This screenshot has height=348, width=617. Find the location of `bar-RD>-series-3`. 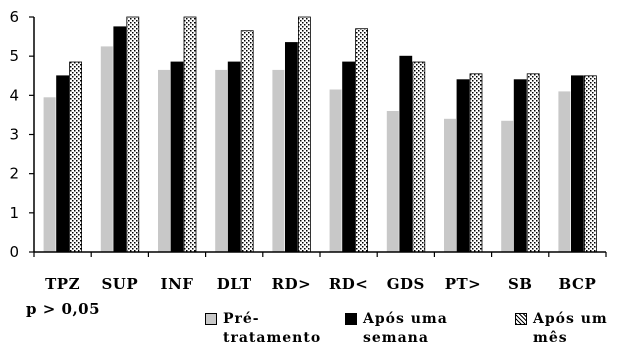

bar-RD>-series-3 is located at coordinates (304, 134).